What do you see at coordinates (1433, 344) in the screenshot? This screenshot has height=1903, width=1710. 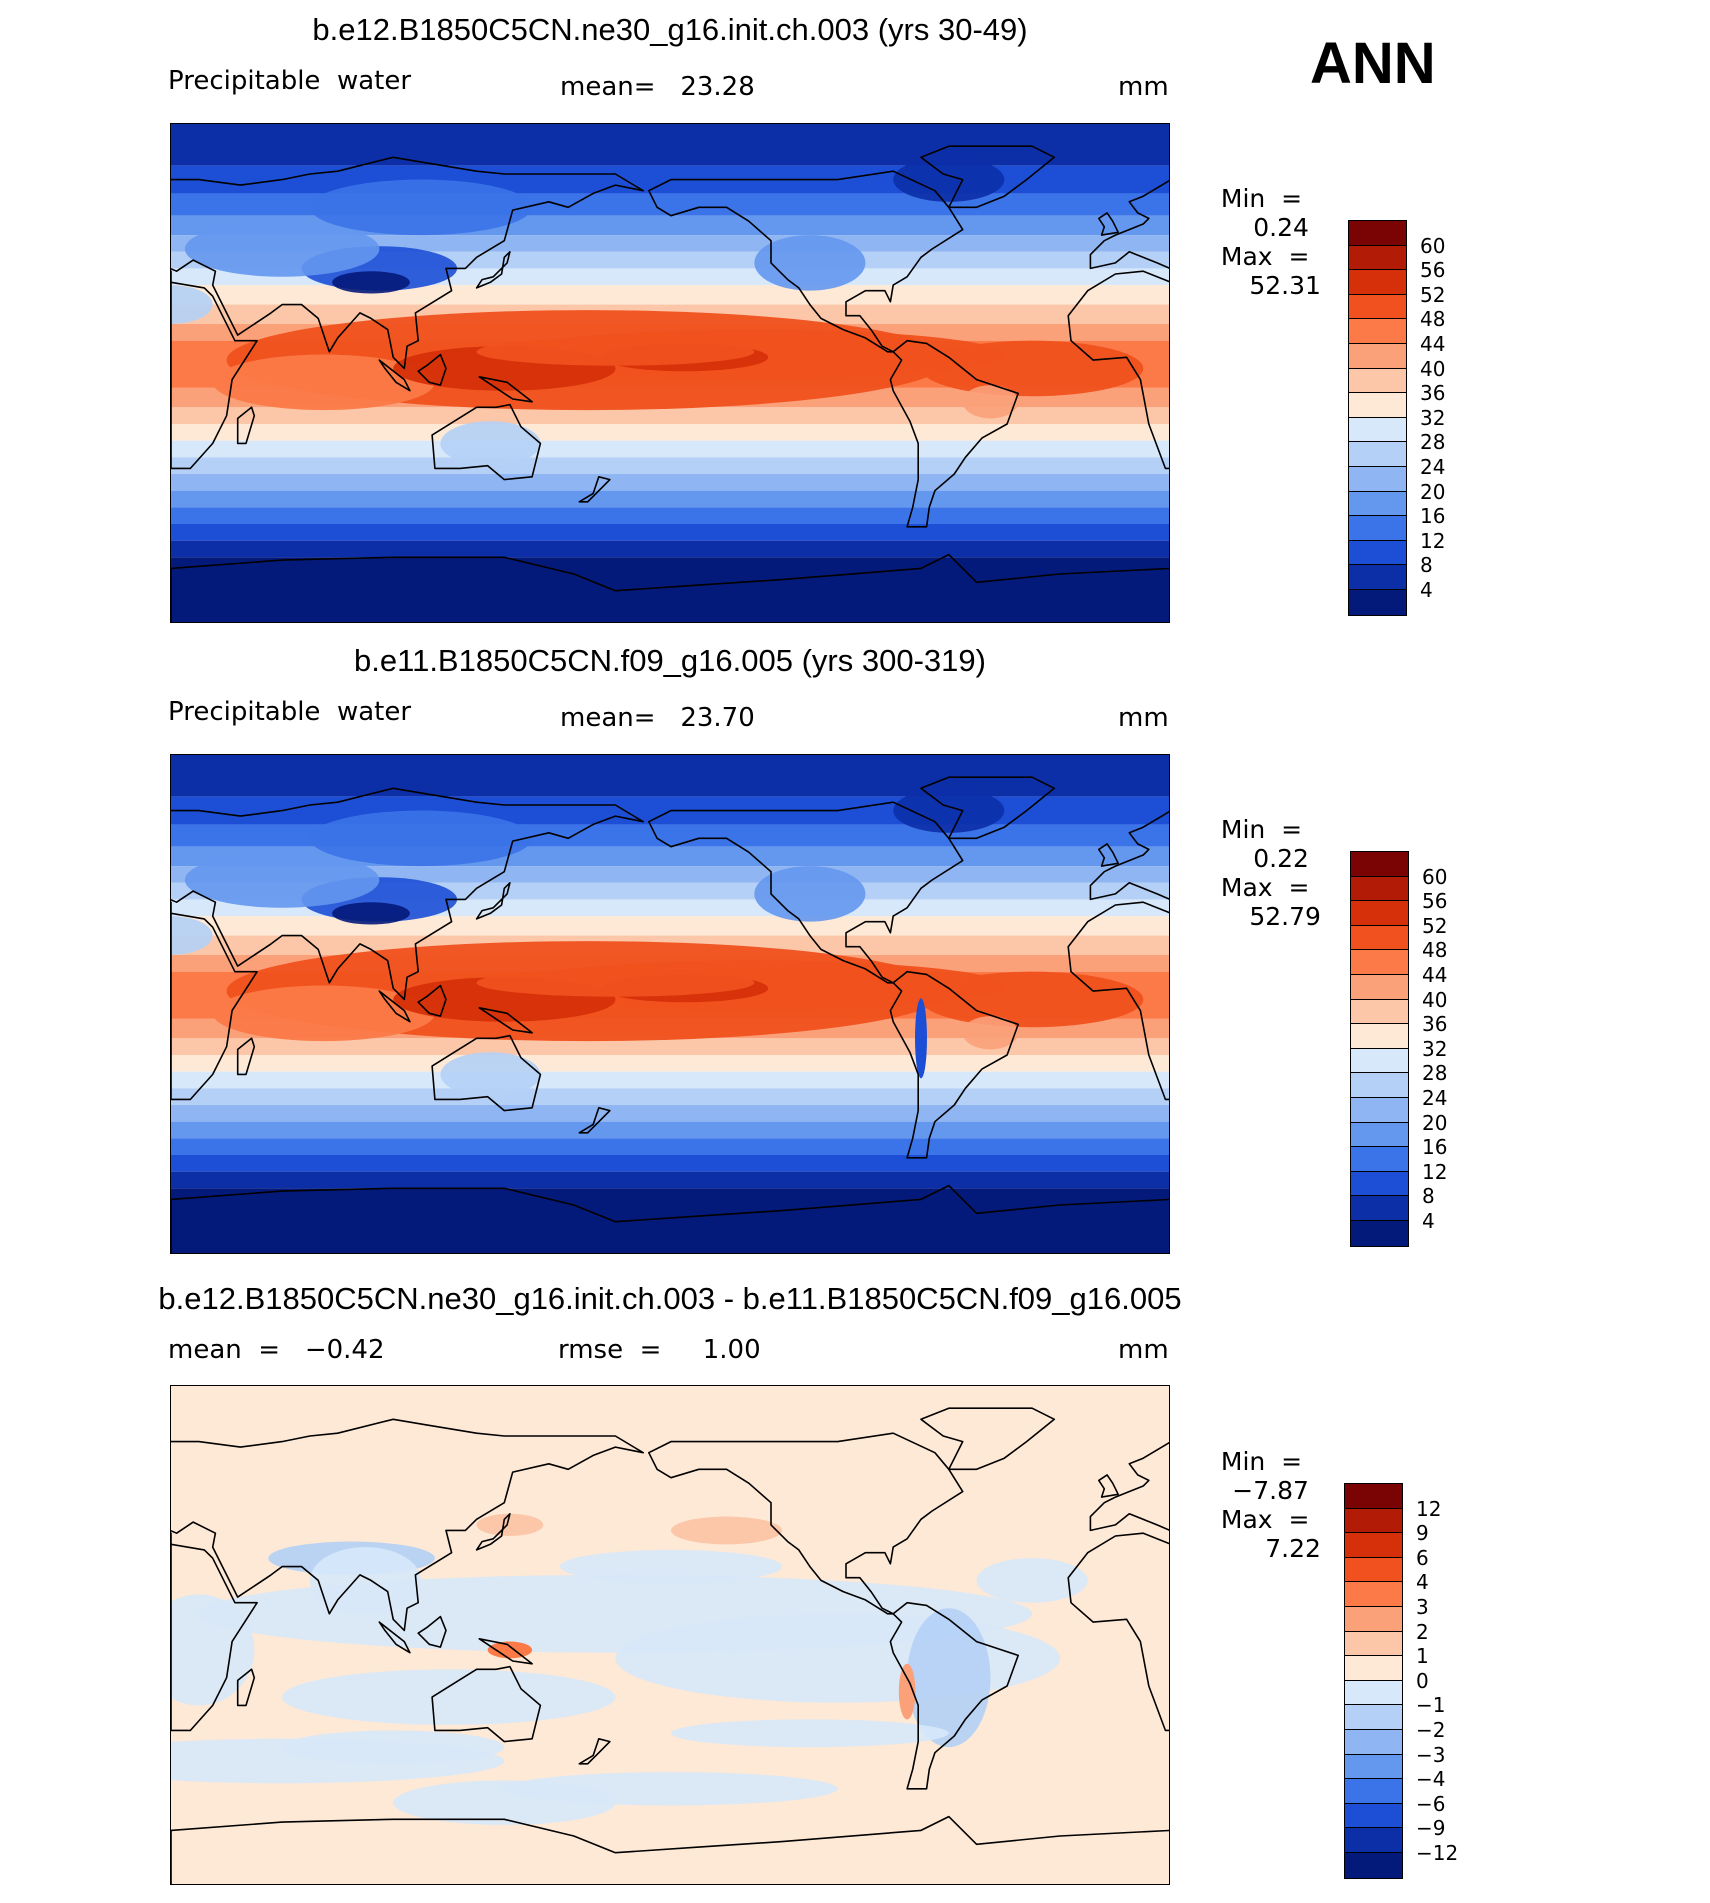 I see `colorbar-tick-label: 44` at bounding box center [1433, 344].